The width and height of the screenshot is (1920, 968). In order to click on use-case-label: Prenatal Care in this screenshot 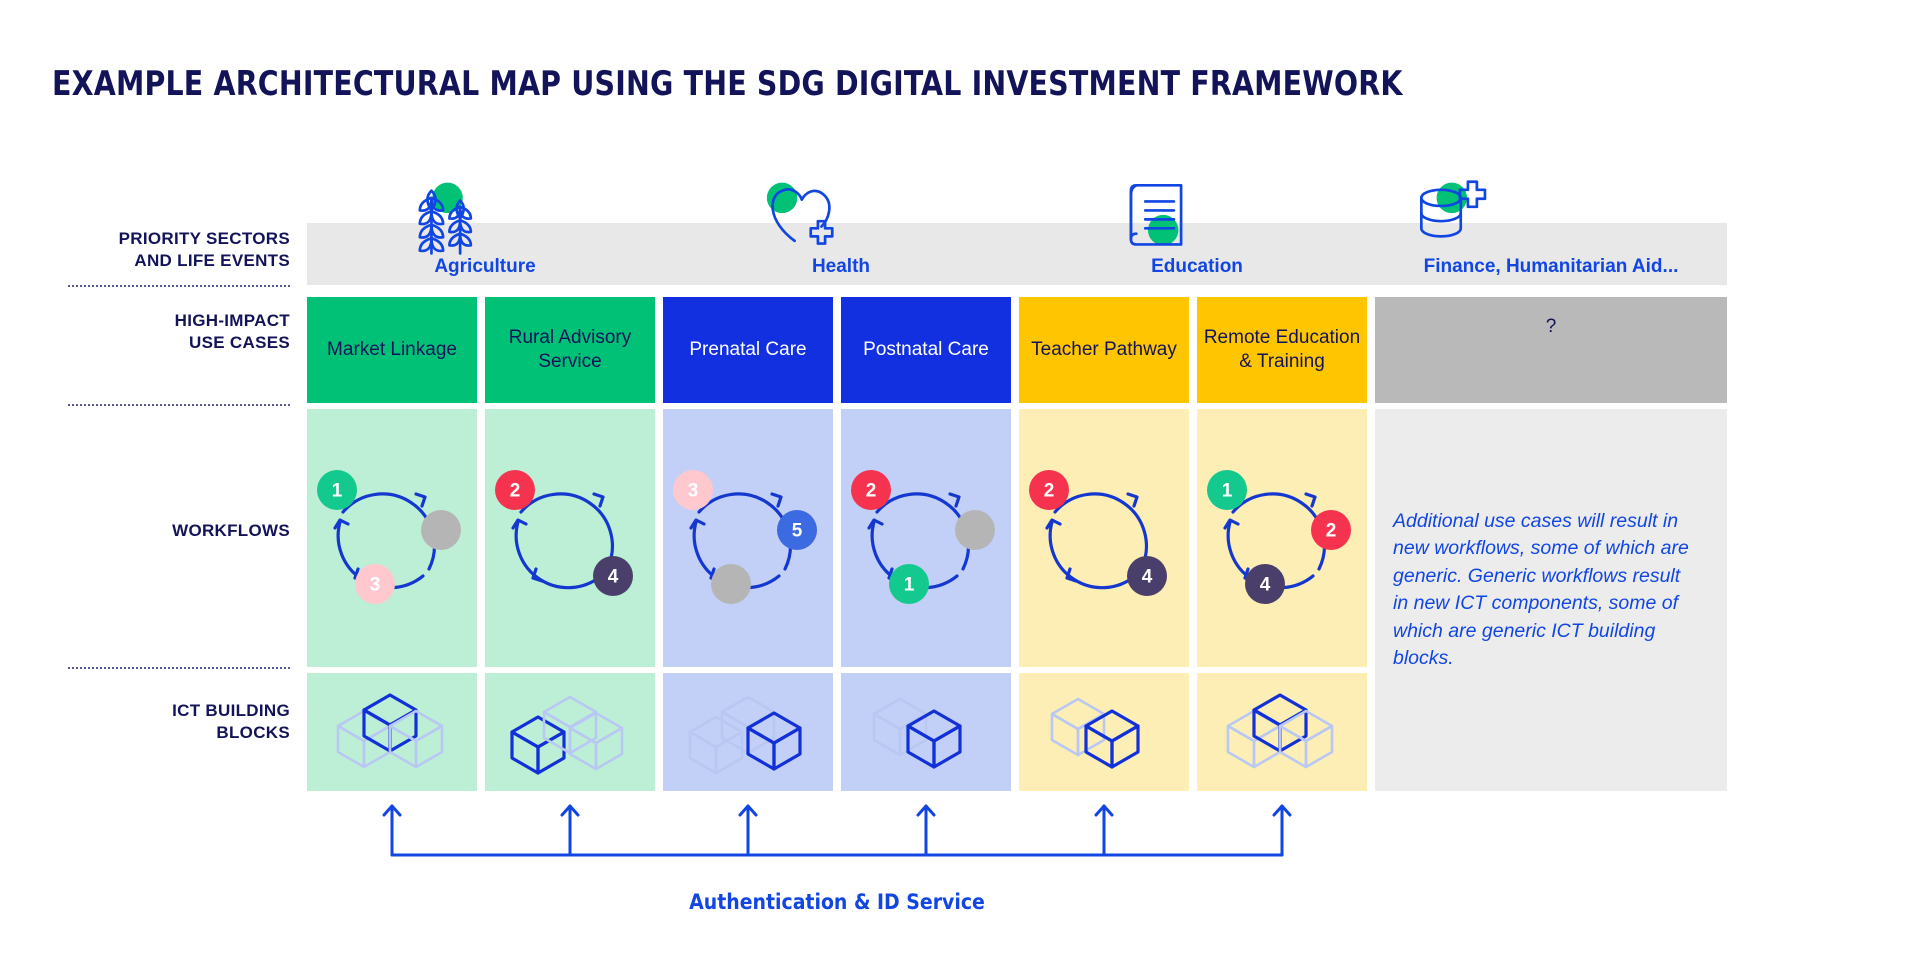, I will do `click(748, 350)`.